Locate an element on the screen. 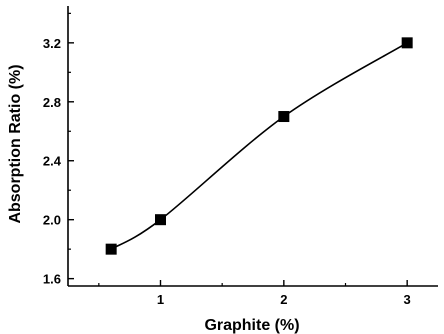 The image size is (444, 334). x-axis-title: Graphite (%) is located at coordinates (251, 325).